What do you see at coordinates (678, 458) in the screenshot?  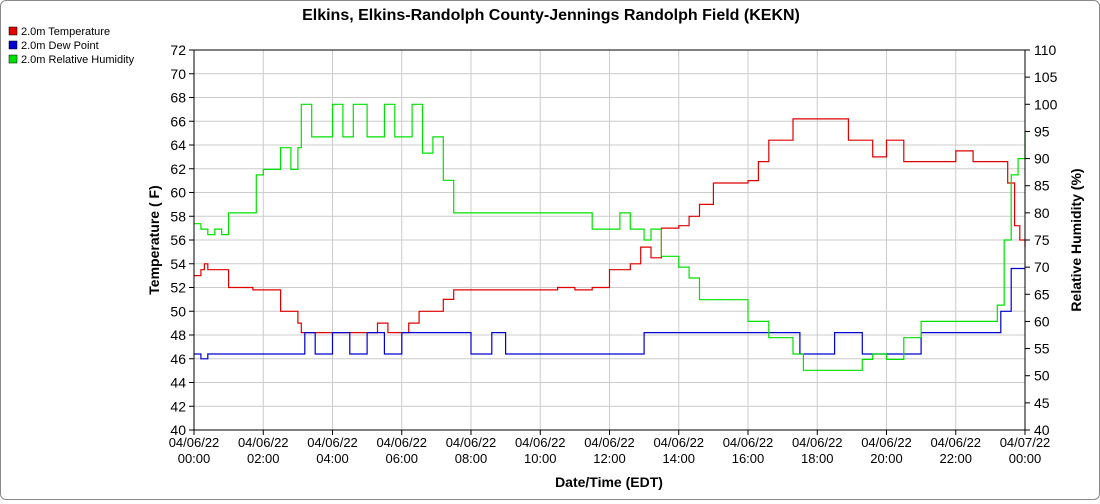 I see `x-tick-time: 14:00` at bounding box center [678, 458].